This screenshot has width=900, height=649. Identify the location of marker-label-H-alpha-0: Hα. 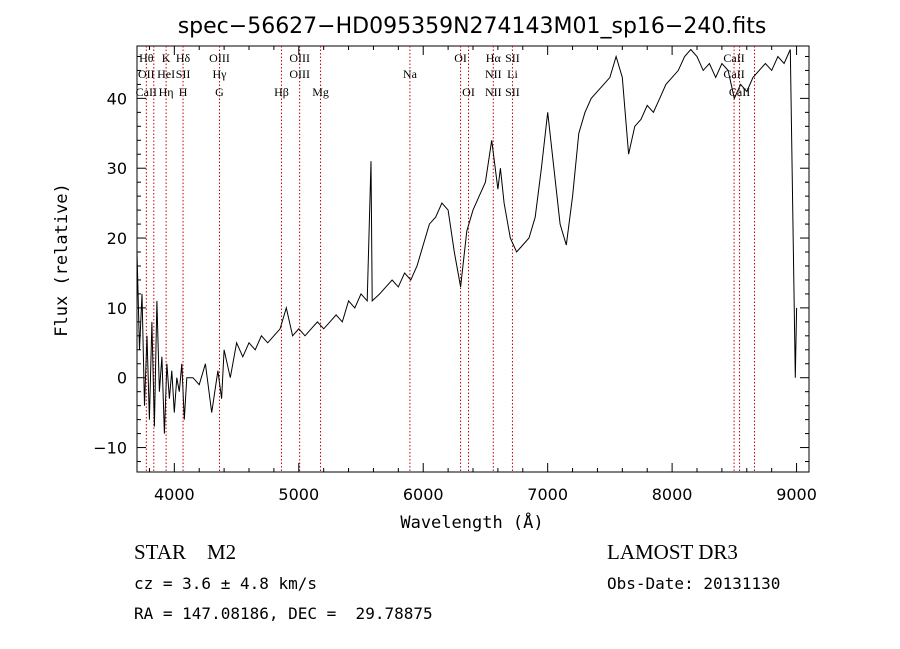
(494, 58).